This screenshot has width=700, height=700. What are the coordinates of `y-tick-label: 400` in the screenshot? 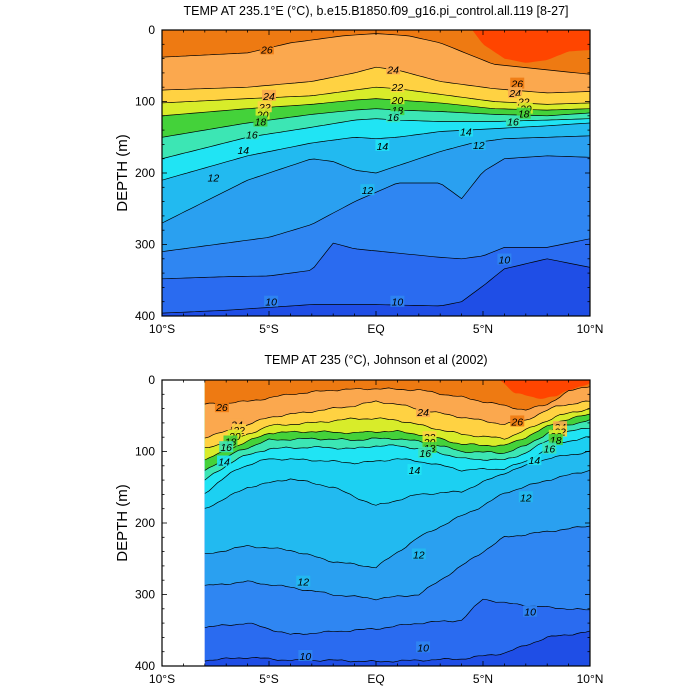 It's located at (145, 316).